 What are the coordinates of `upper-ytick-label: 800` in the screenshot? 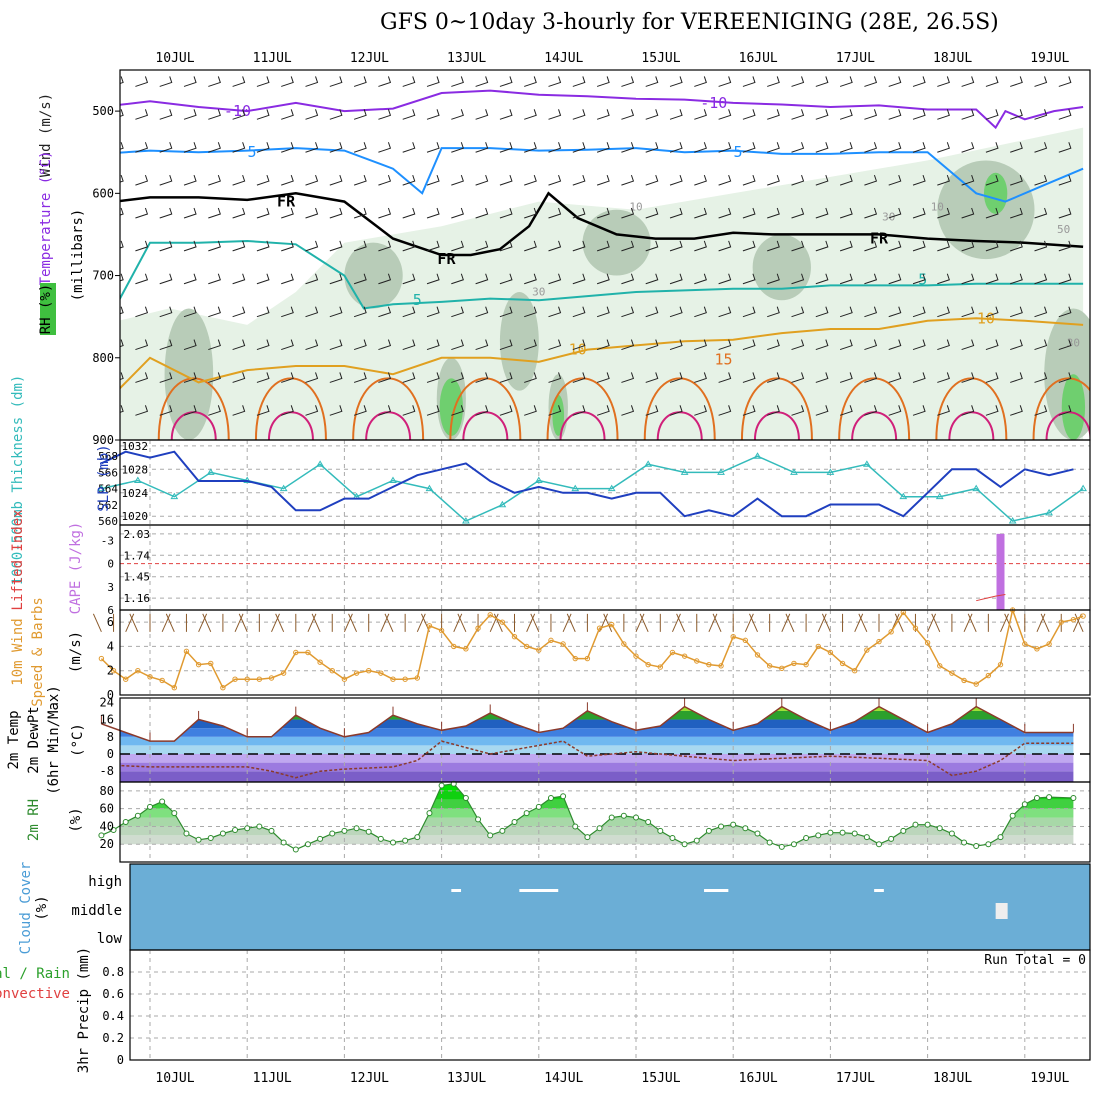 It's located at (103, 358).